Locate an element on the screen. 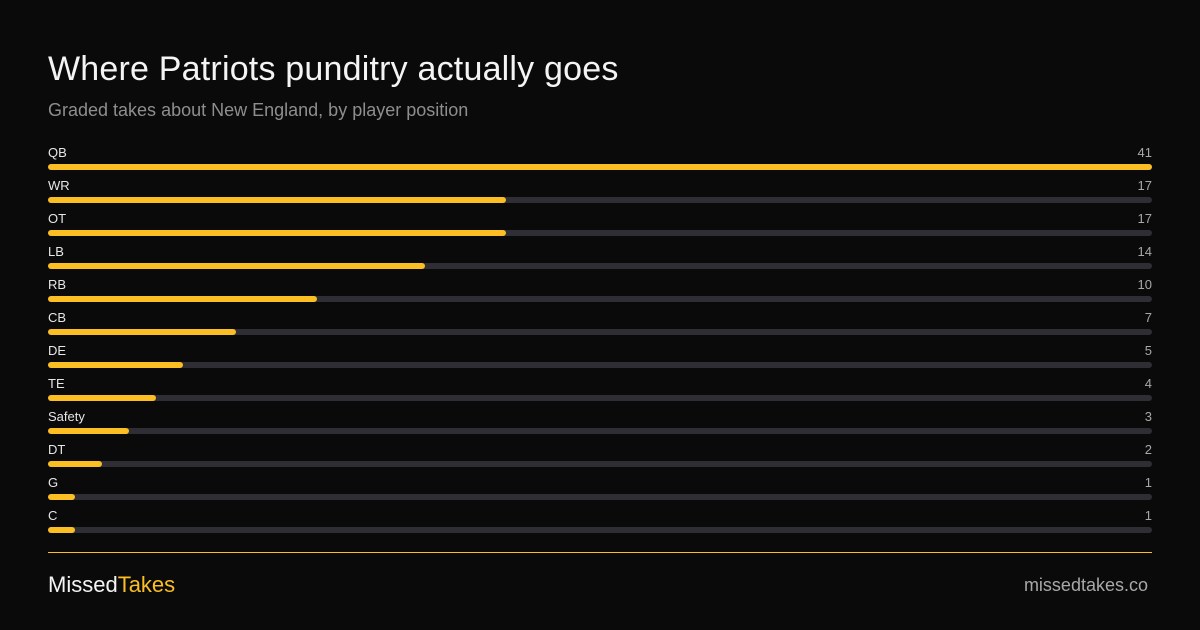 The image size is (1200, 630). footer-divider is located at coordinates (600, 552).